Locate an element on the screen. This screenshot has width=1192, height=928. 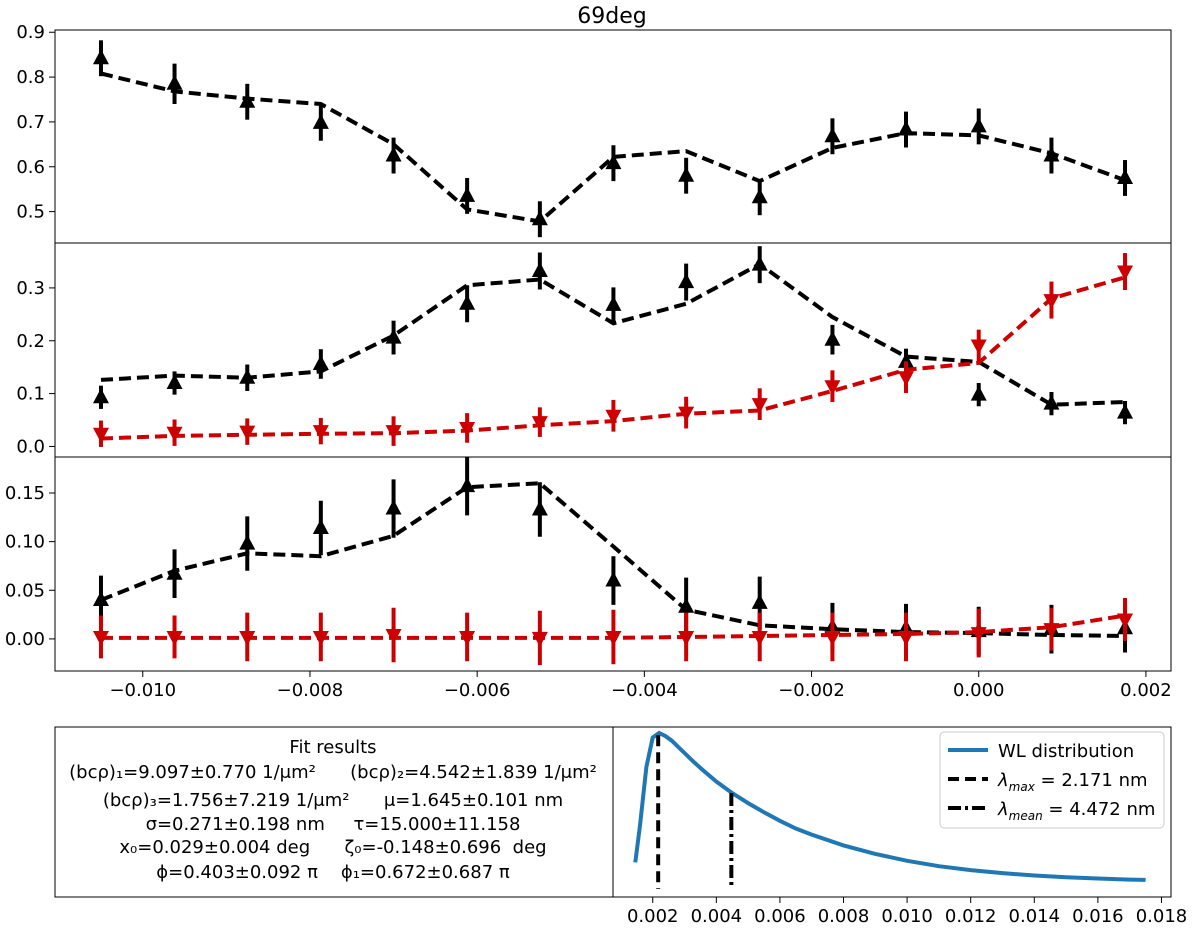
y-tick-label: 0.7 is located at coordinates (30, 122).